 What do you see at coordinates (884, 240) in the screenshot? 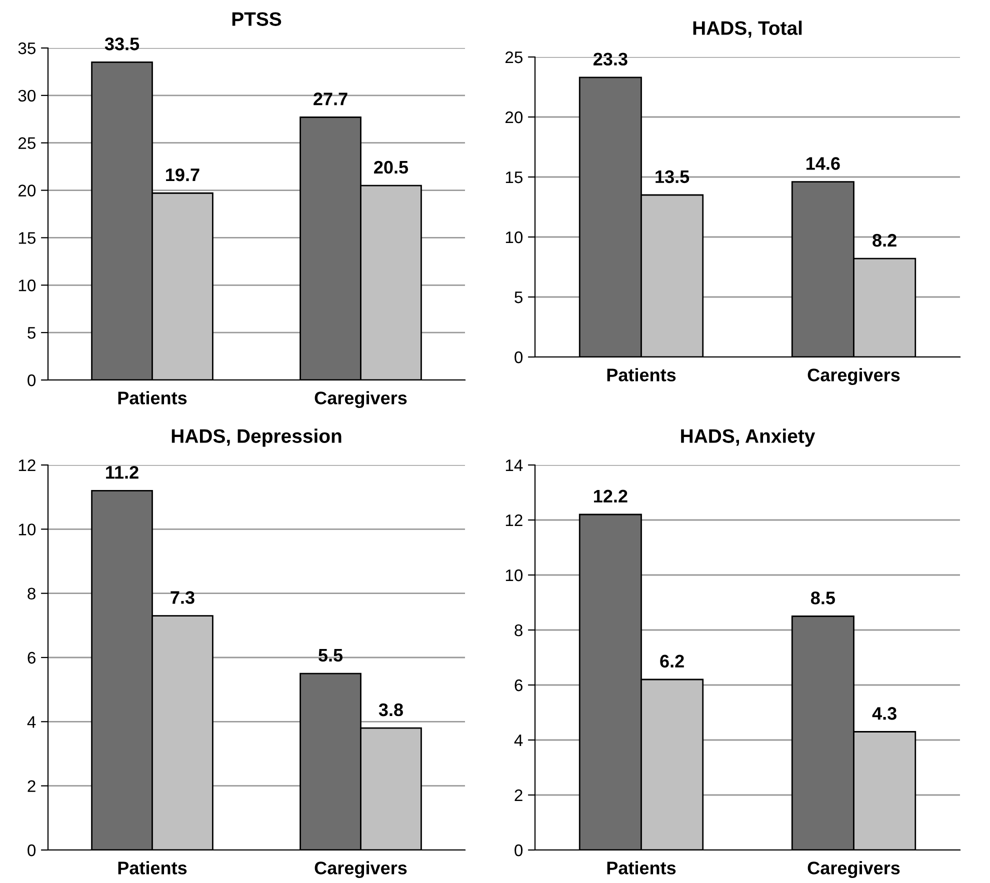
I see `data-label: 8.2` at bounding box center [884, 240].